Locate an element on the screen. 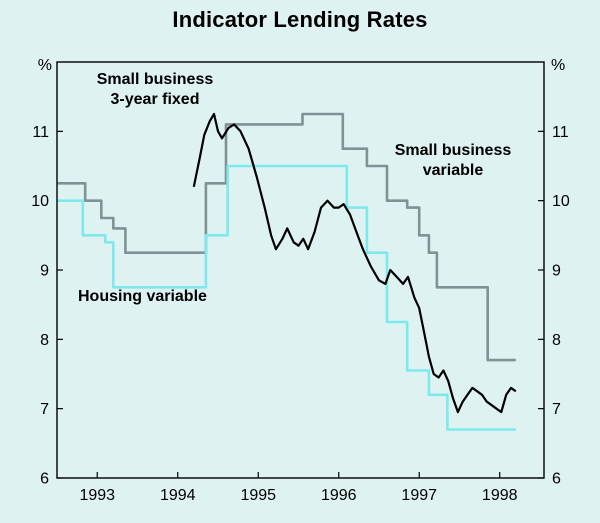  y-tick-label-right: 7 is located at coordinates (556, 409).